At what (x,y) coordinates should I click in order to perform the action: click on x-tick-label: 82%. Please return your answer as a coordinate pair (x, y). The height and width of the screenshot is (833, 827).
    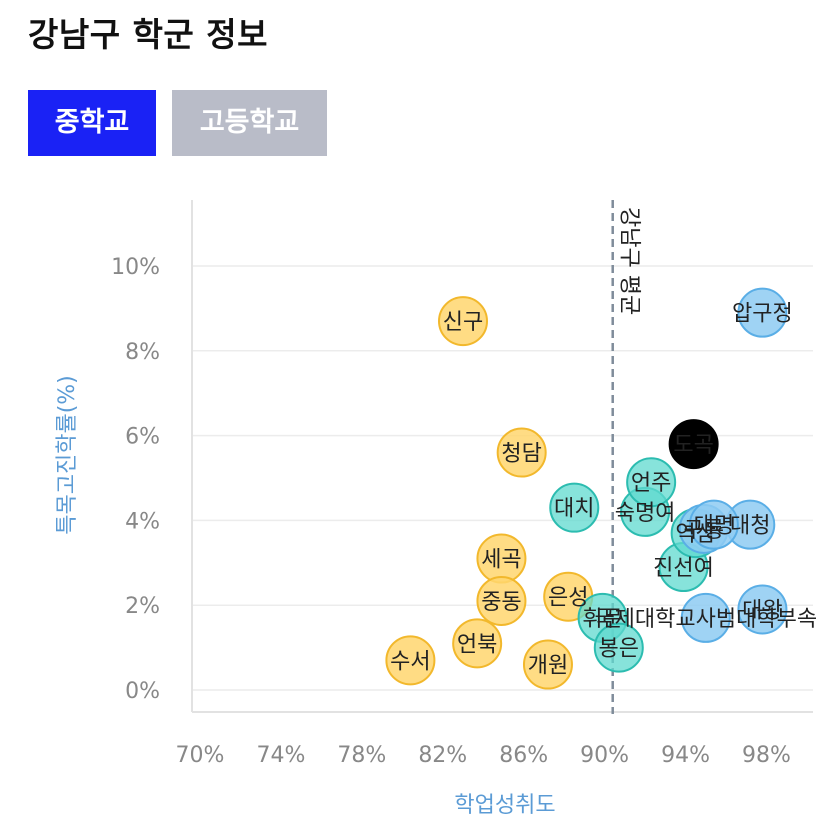
    Looking at the image, I should click on (442, 755).